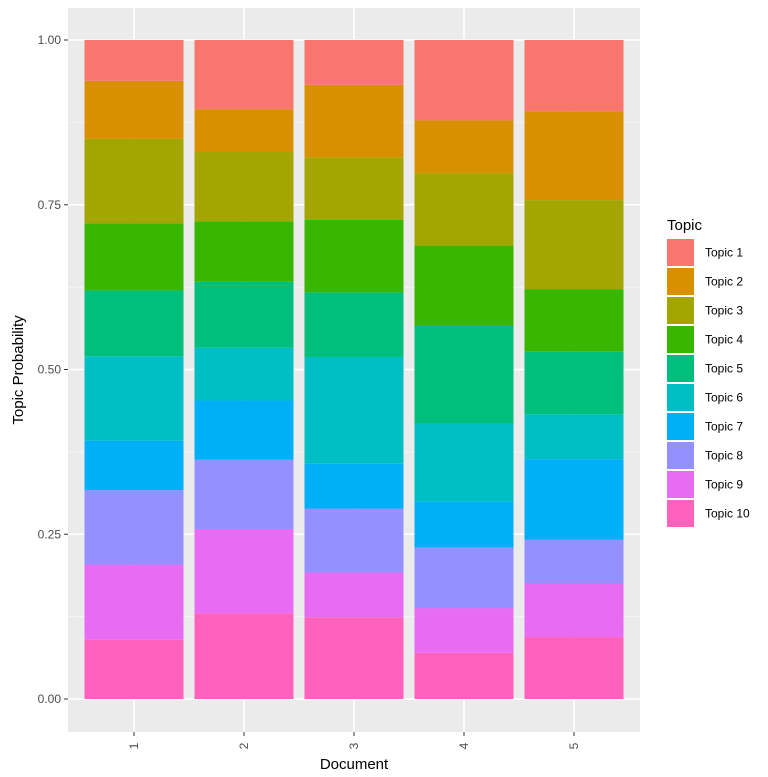 This screenshot has height=777, width=768. I want to click on x-tick-label: 3, so click(354, 745).